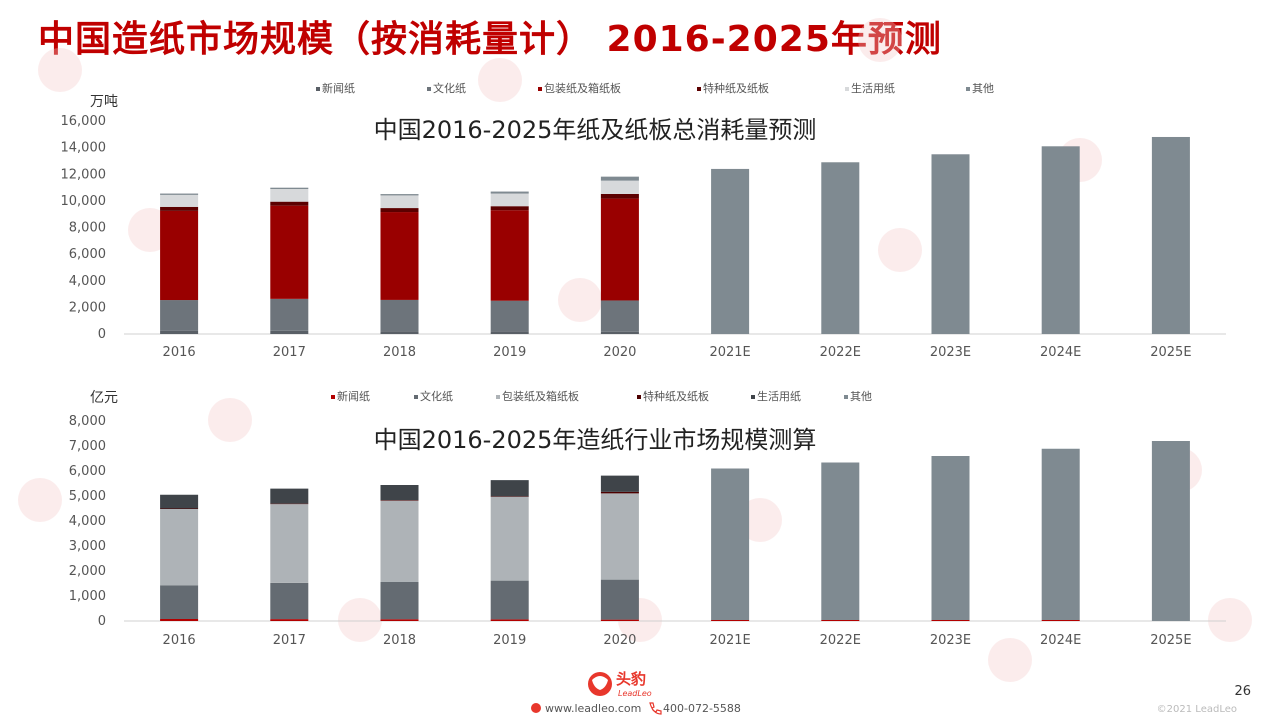 This screenshot has height=720, width=1280. What do you see at coordinates (595, 440) in the screenshot?
I see `chart-title: 中国2016-2025年造纸行业市场规模测算` at bounding box center [595, 440].